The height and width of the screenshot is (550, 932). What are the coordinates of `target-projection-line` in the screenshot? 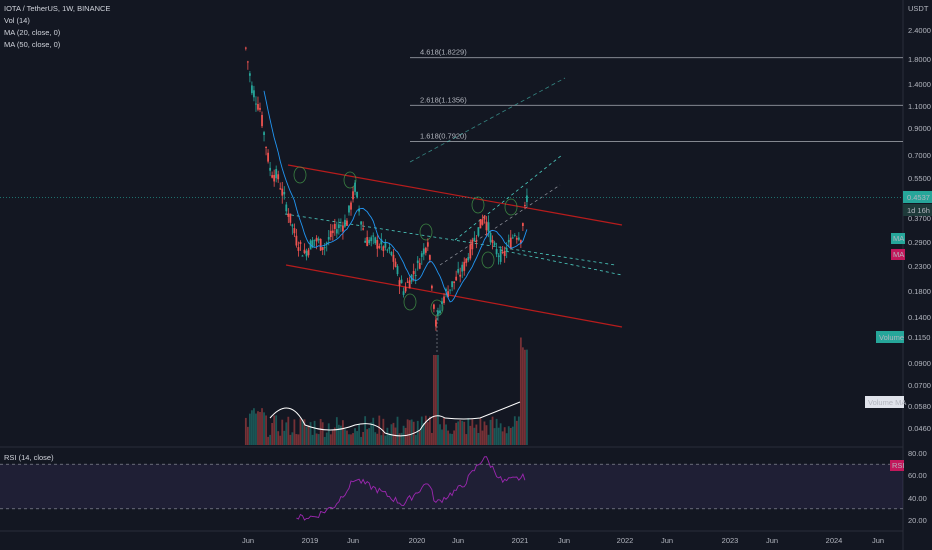 It's located at (487, 120).